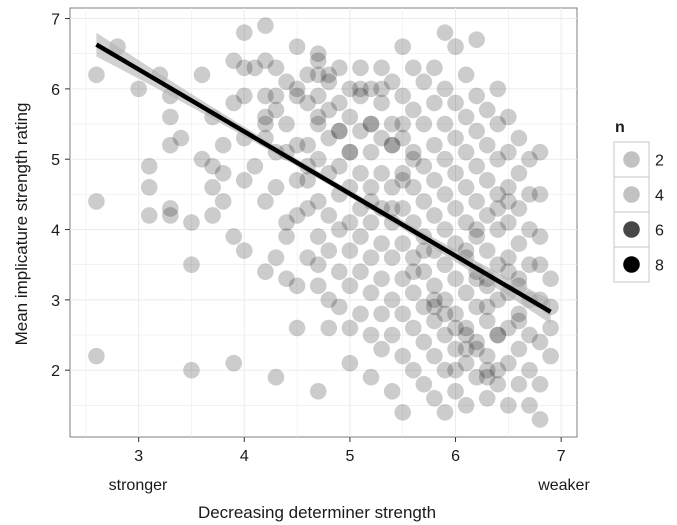 The image size is (677, 525). Describe the element at coordinates (244, 456) in the screenshot. I see `x-tick-label: 4` at that location.